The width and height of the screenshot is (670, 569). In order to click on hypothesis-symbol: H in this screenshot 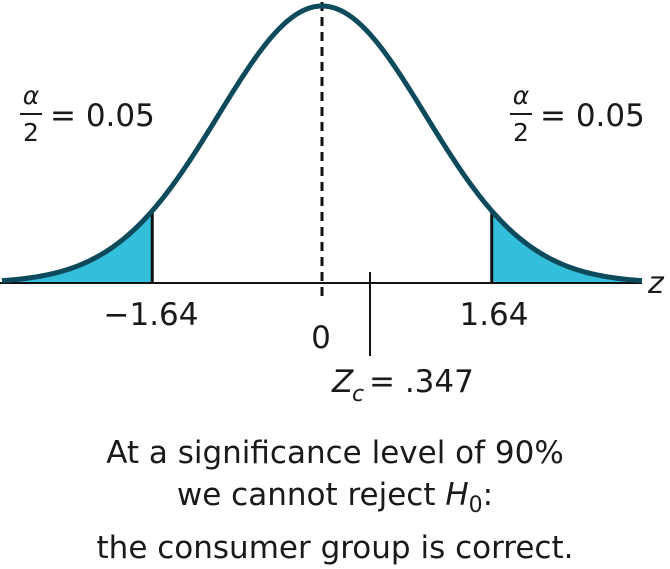, I will do `click(457, 495)`.